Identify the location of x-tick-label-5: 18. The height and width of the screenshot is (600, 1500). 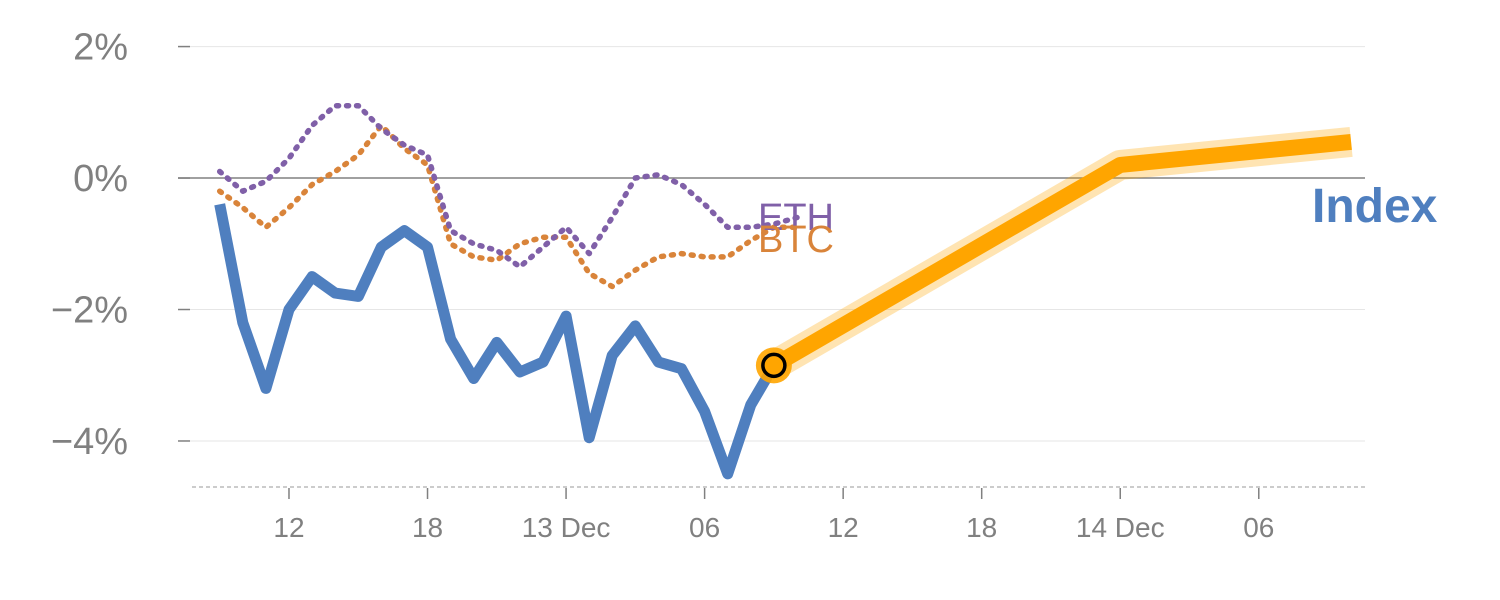
(981, 527).